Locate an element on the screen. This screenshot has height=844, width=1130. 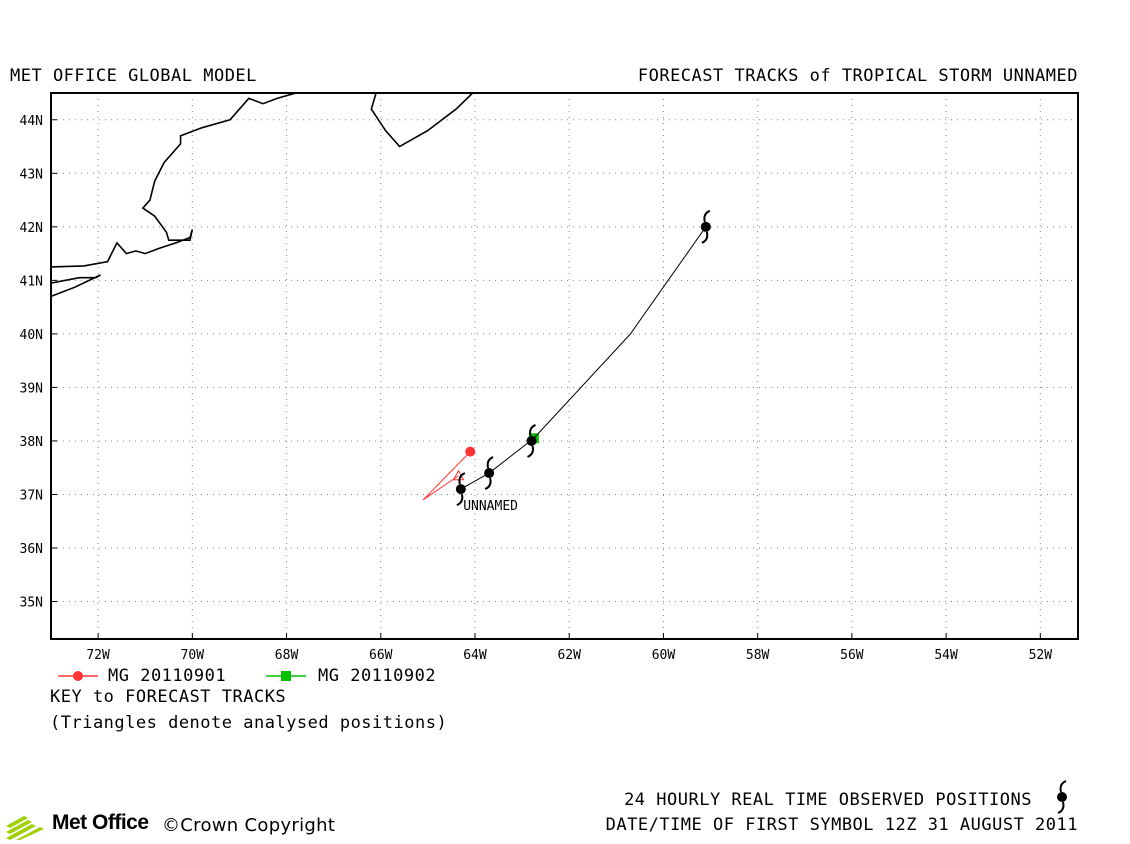
forecast-track-line is located at coordinates (446, 476).